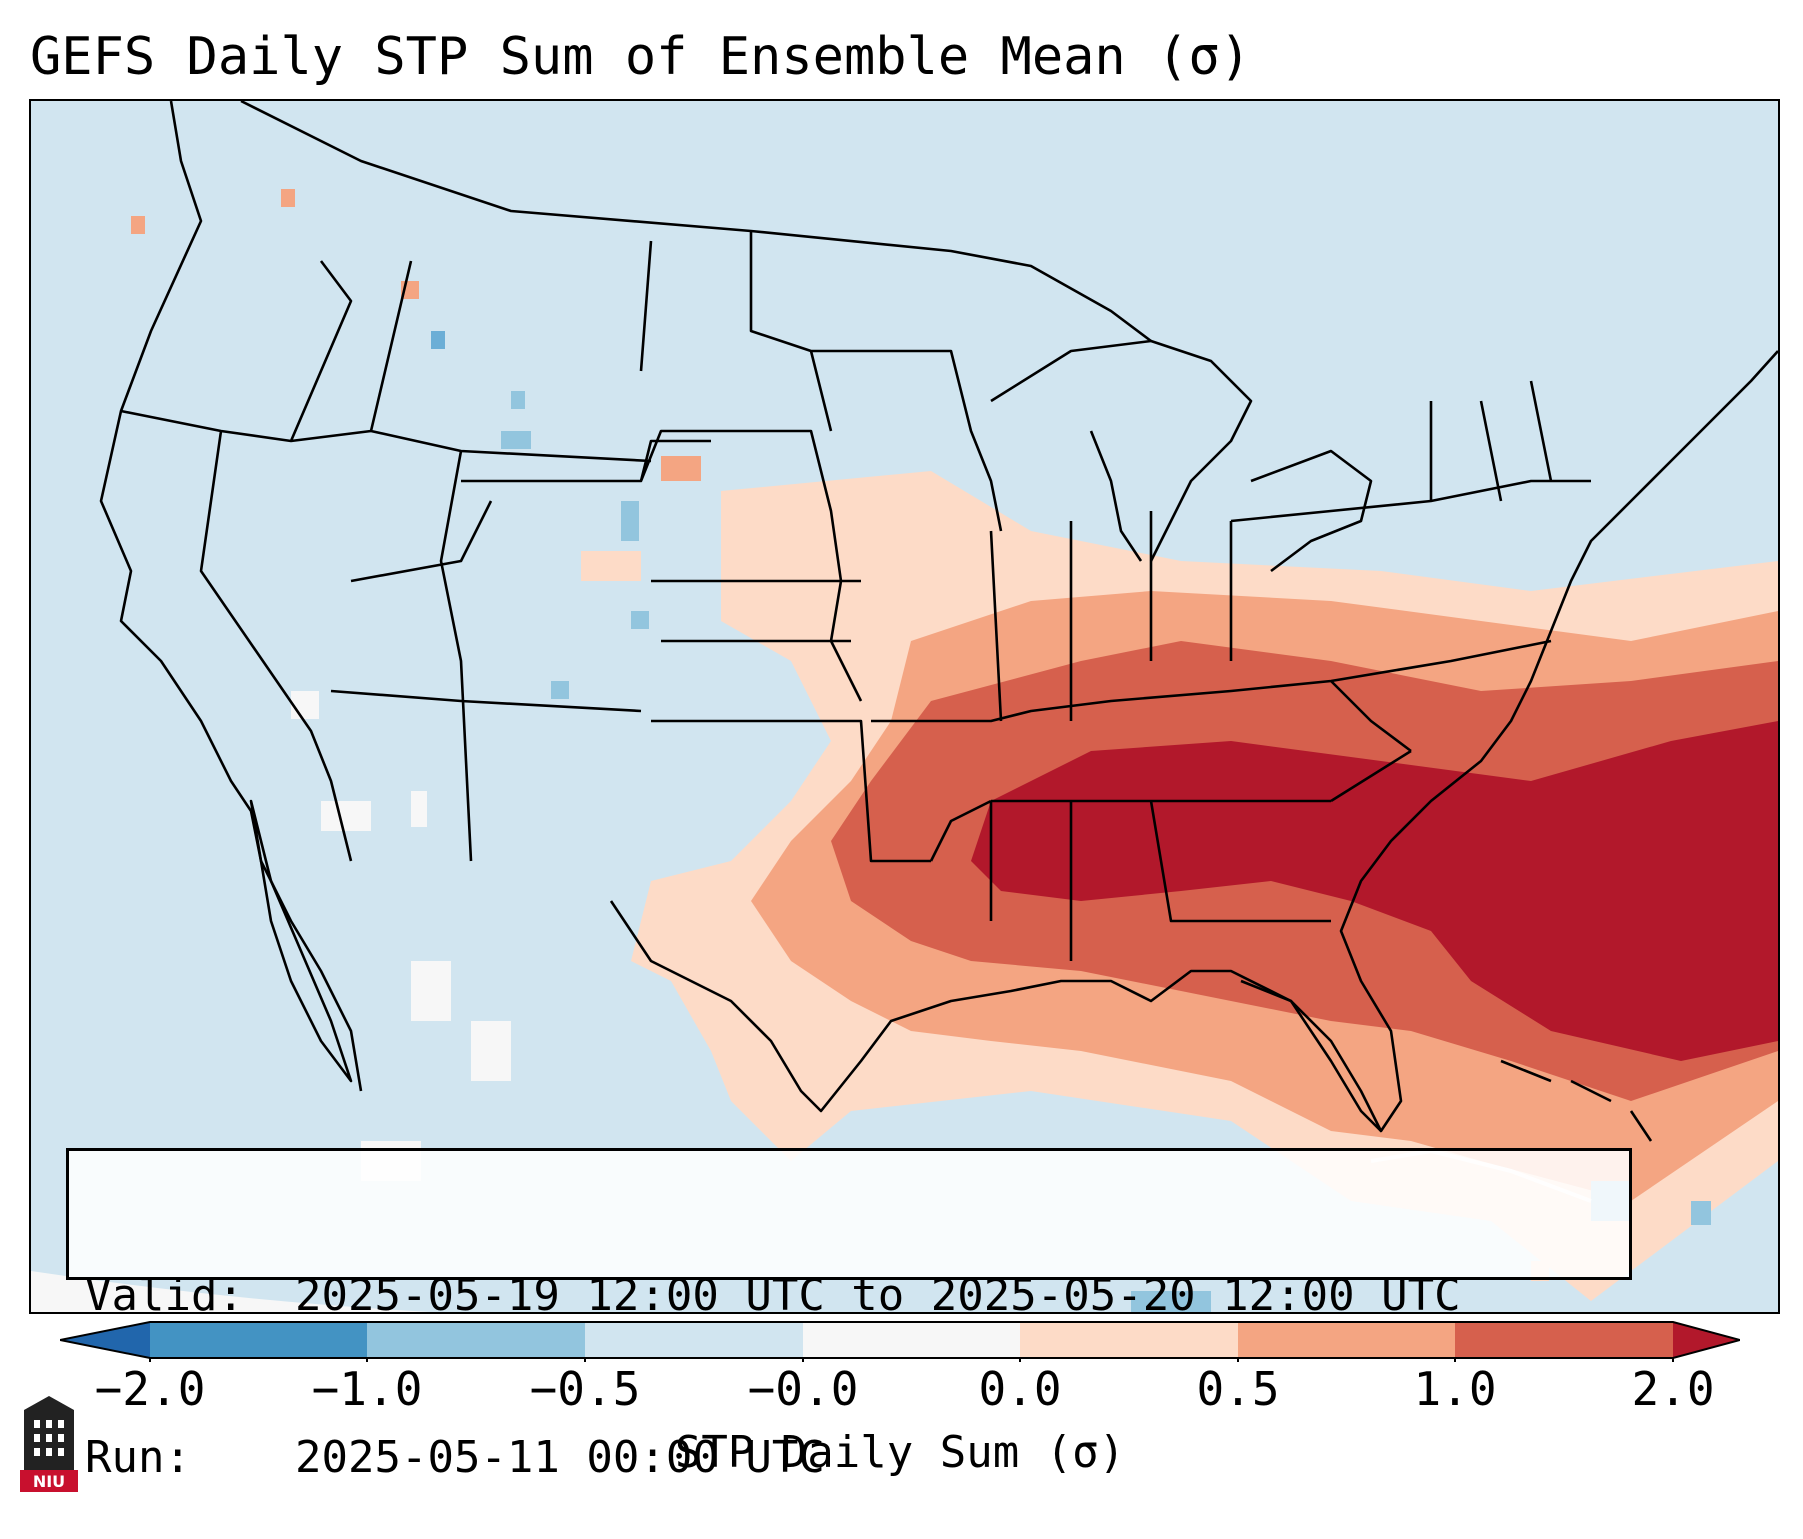 Image resolution: width=1803 pixels, height=1539 pixels. What do you see at coordinates (911, 1360) in the screenshot?
I see `colorbar-tick-marks` at bounding box center [911, 1360].